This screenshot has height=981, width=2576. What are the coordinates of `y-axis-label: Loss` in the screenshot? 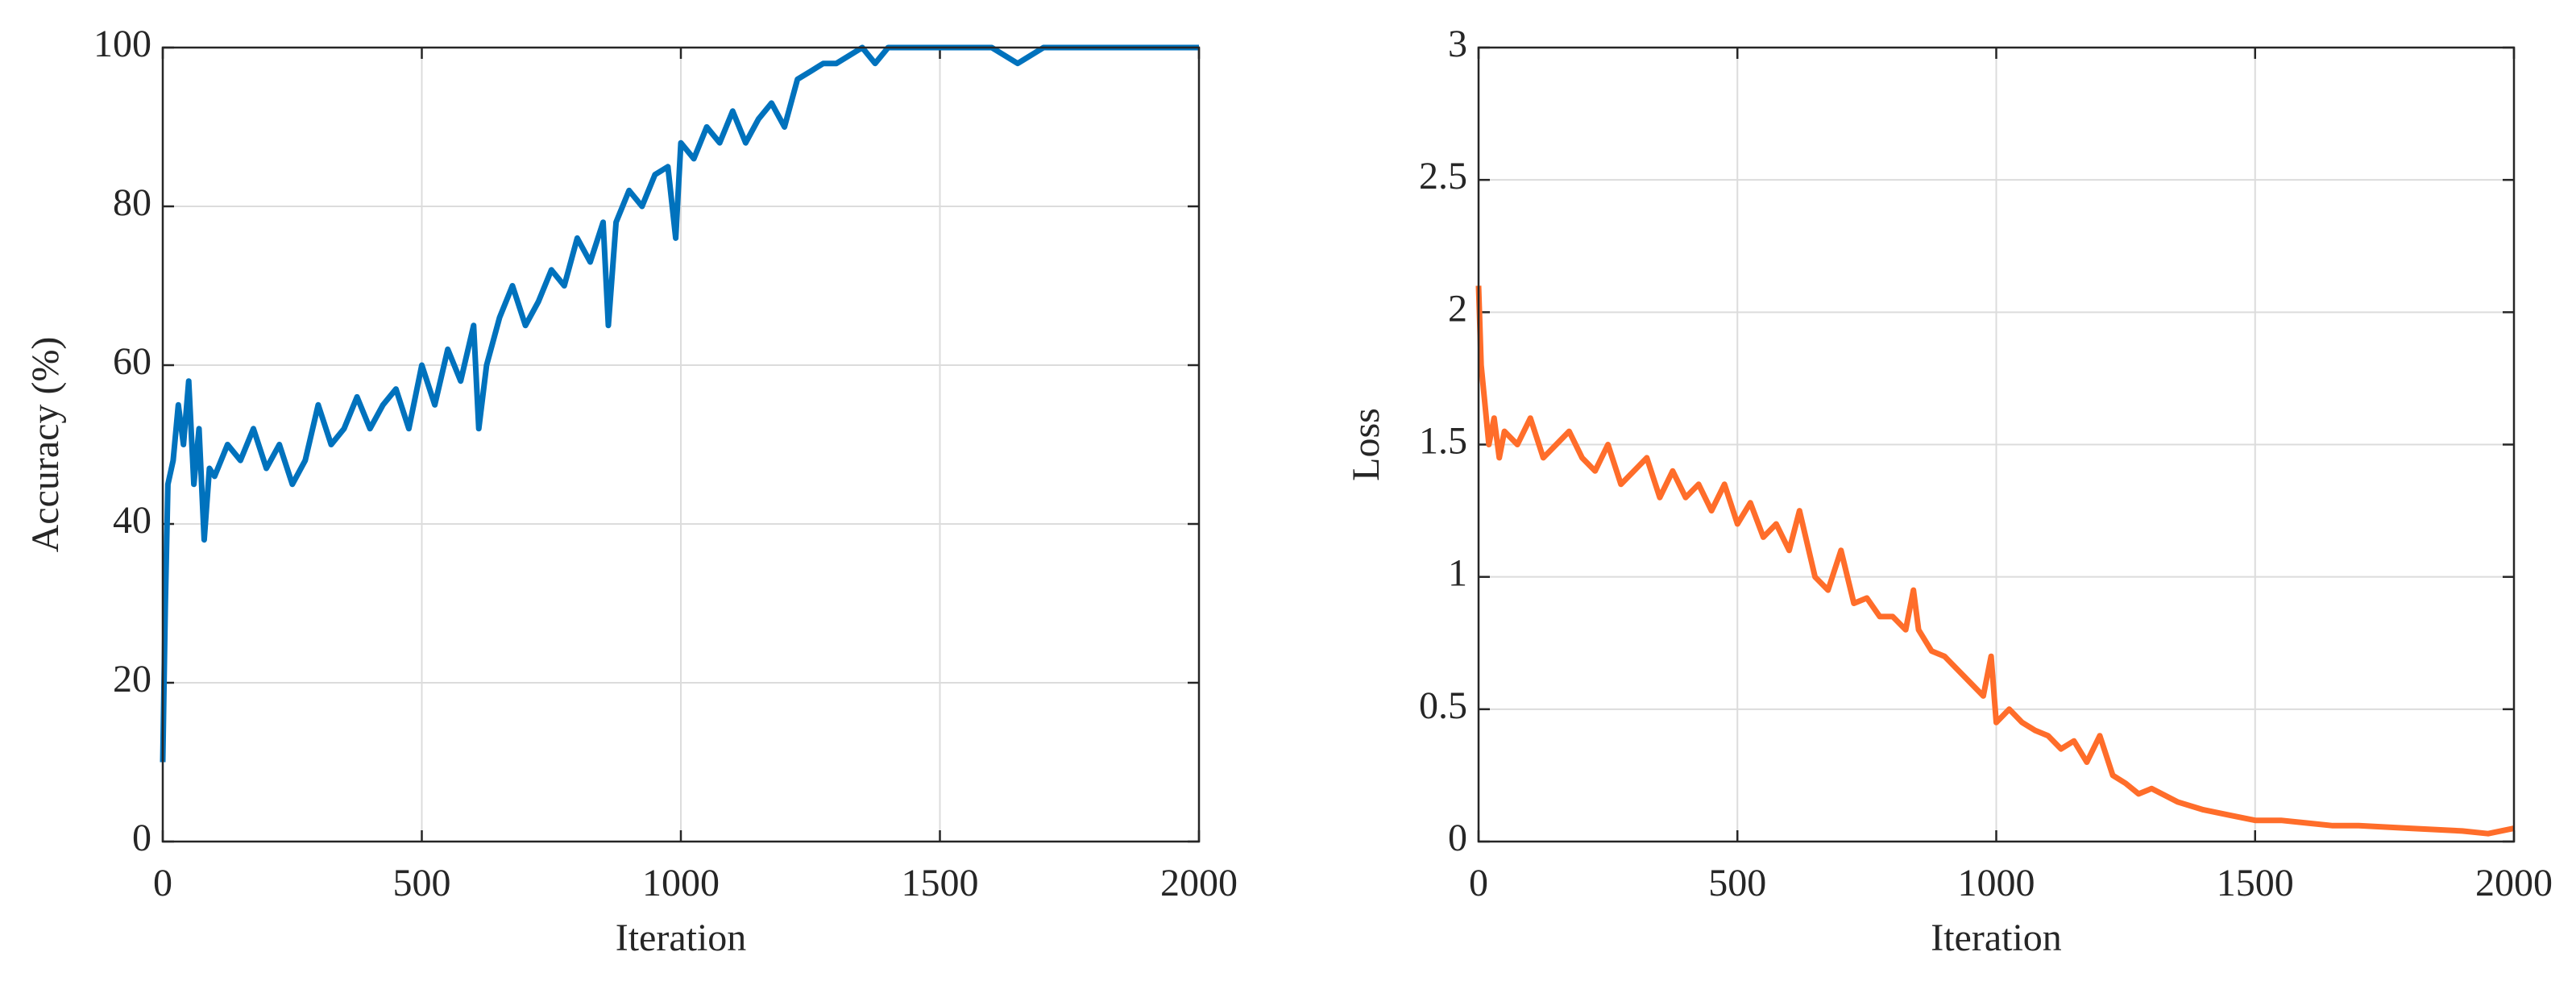 It's located at (1366, 444).